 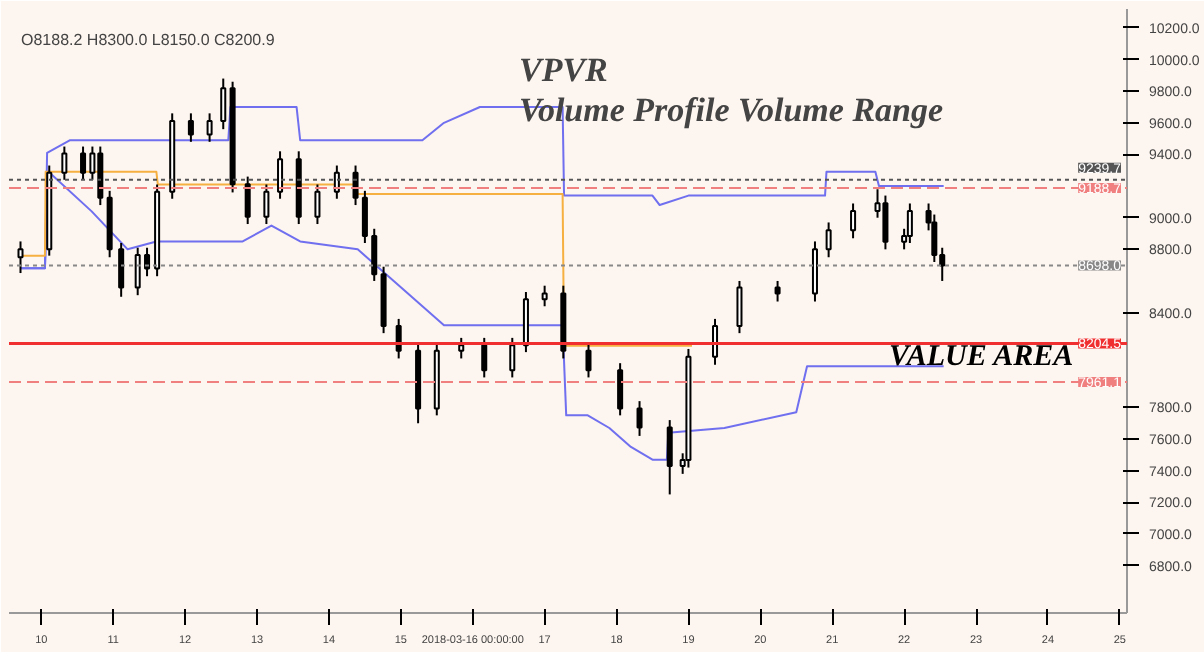 What do you see at coordinates (148, 40) in the screenshot?
I see `annotation: O8188.2 H8300.0 L8150.0 C8200.9` at bounding box center [148, 40].